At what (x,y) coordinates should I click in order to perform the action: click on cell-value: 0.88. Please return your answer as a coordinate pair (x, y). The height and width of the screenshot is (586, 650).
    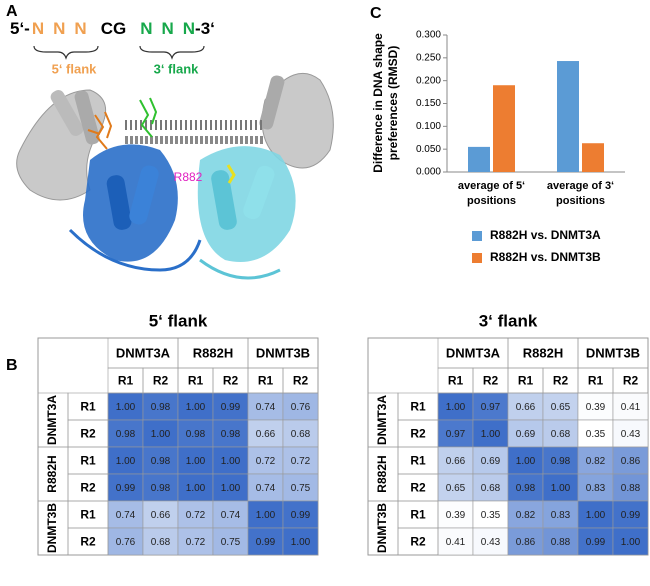
    Looking at the image, I should click on (561, 542).